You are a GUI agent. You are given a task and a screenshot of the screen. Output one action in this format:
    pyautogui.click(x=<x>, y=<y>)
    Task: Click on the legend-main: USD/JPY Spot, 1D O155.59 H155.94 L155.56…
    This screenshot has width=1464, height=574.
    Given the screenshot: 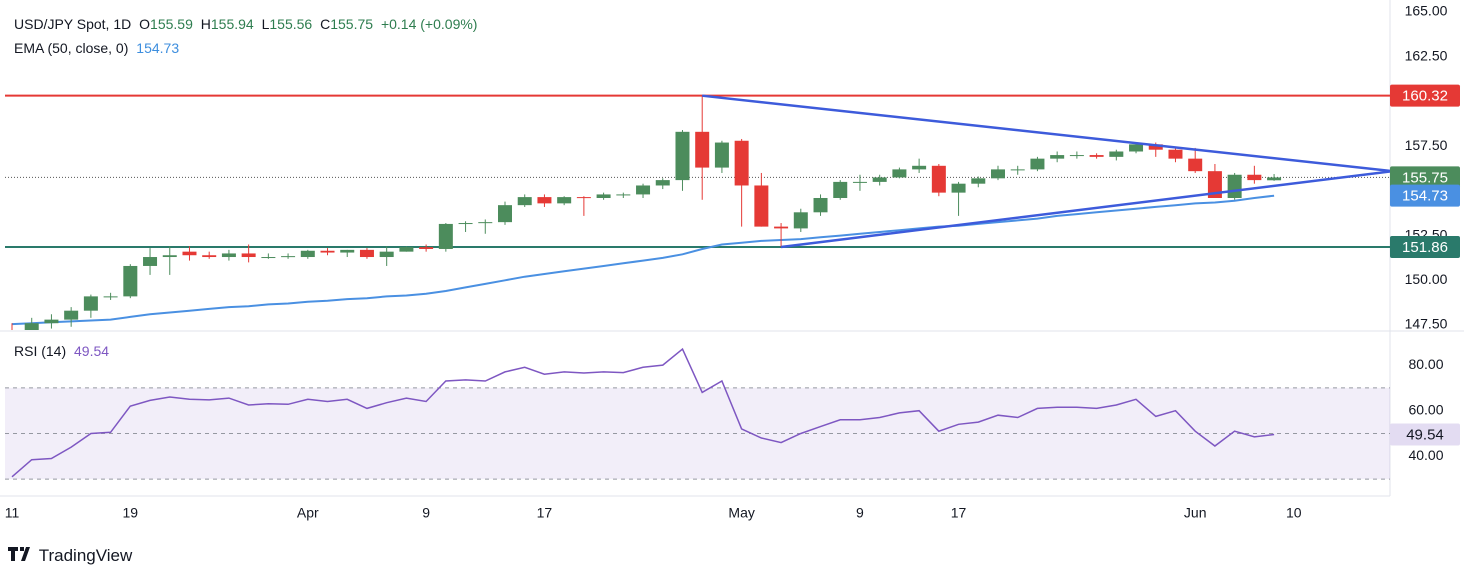 What is the action you would take?
    pyautogui.click(x=247, y=24)
    